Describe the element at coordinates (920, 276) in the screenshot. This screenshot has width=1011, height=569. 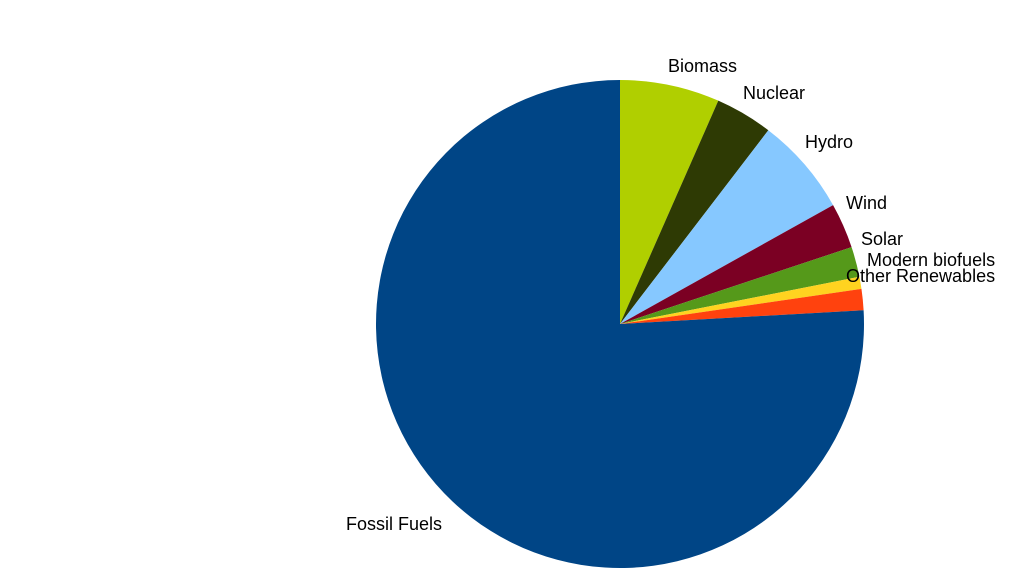
I see `slice-label-other-renewables: Other Renewables` at that location.